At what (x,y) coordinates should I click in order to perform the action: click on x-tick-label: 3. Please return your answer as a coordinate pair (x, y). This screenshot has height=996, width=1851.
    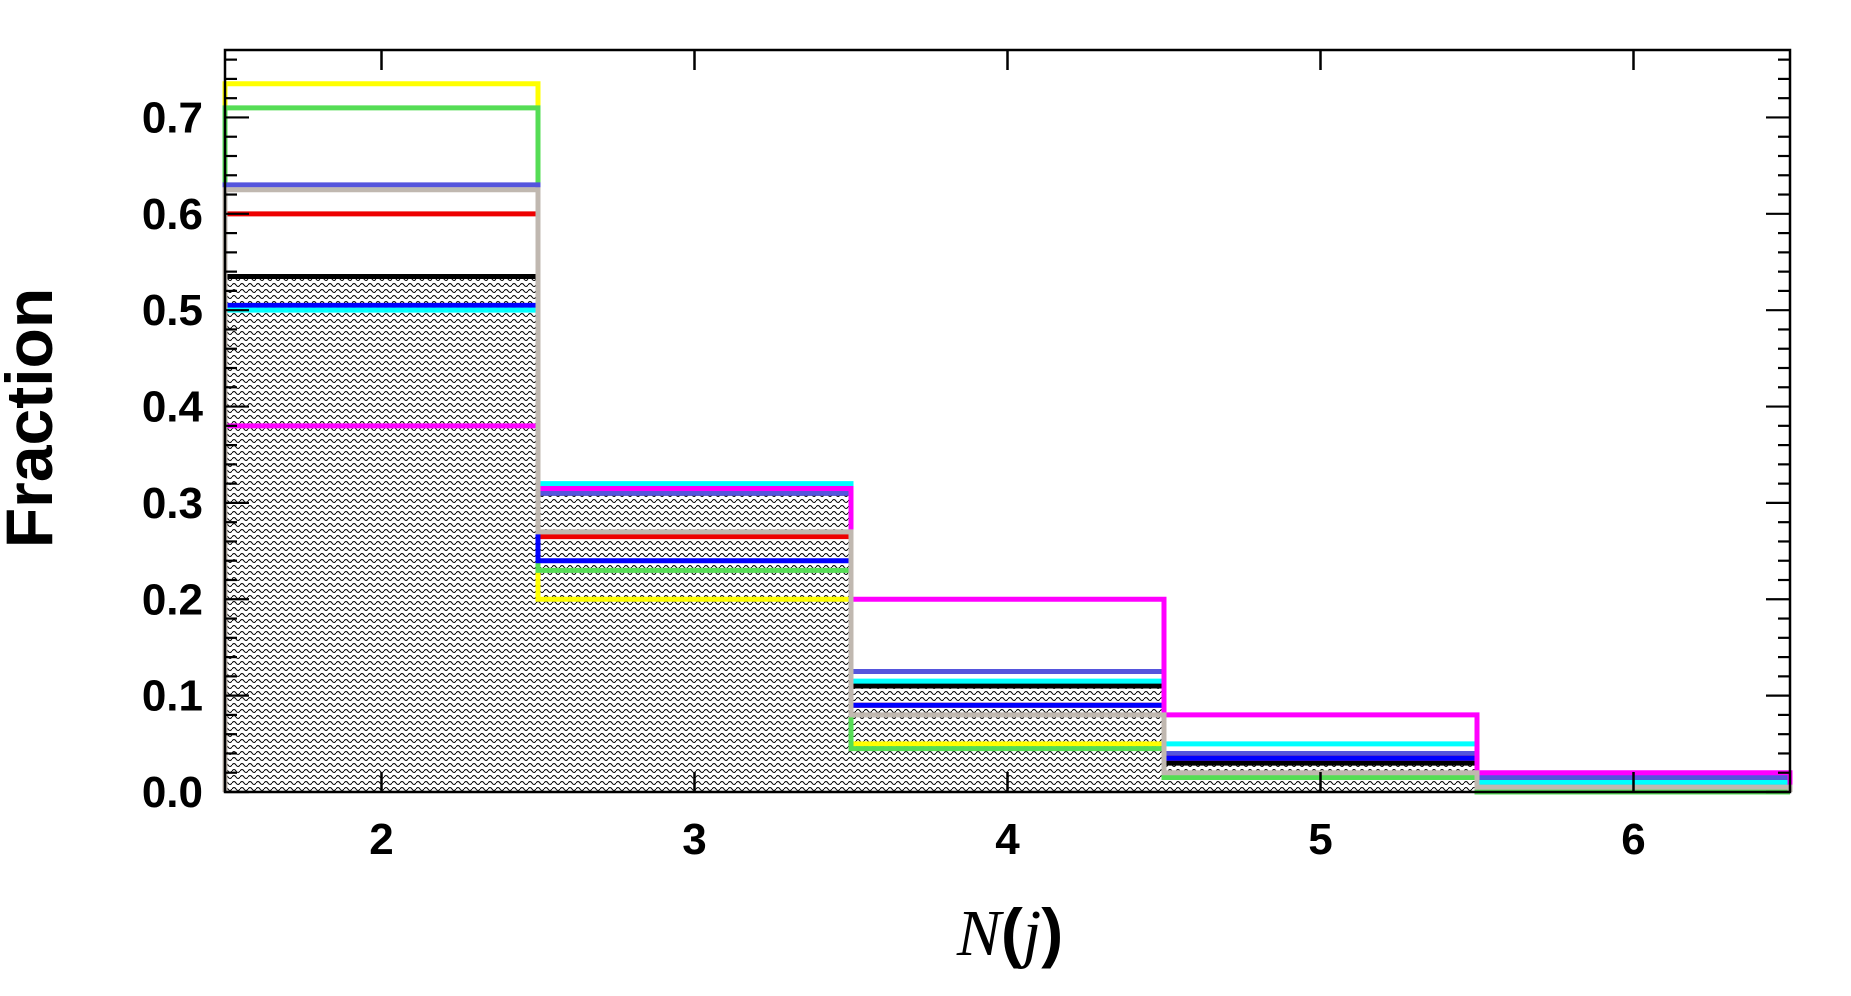
    Looking at the image, I should click on (694, 839).